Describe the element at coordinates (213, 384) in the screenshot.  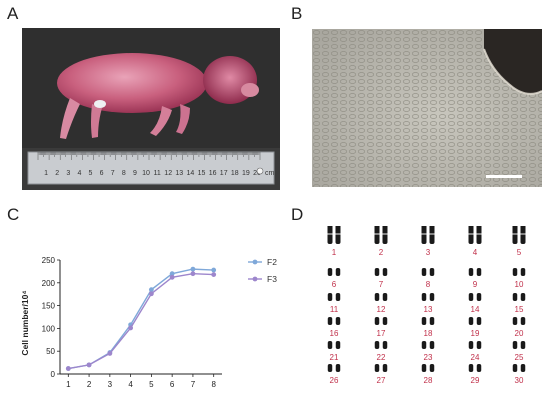
I see `x-tick-label: 8` at that location.